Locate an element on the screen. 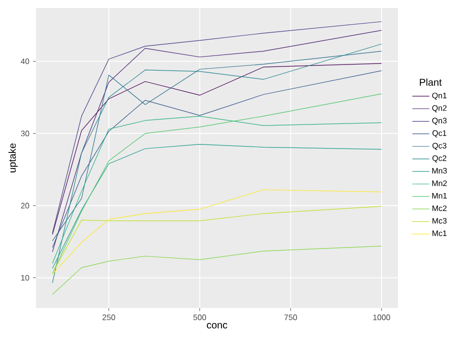 The image size is (474, 338). legend-title: Plant is located at coordinates (431, 82).